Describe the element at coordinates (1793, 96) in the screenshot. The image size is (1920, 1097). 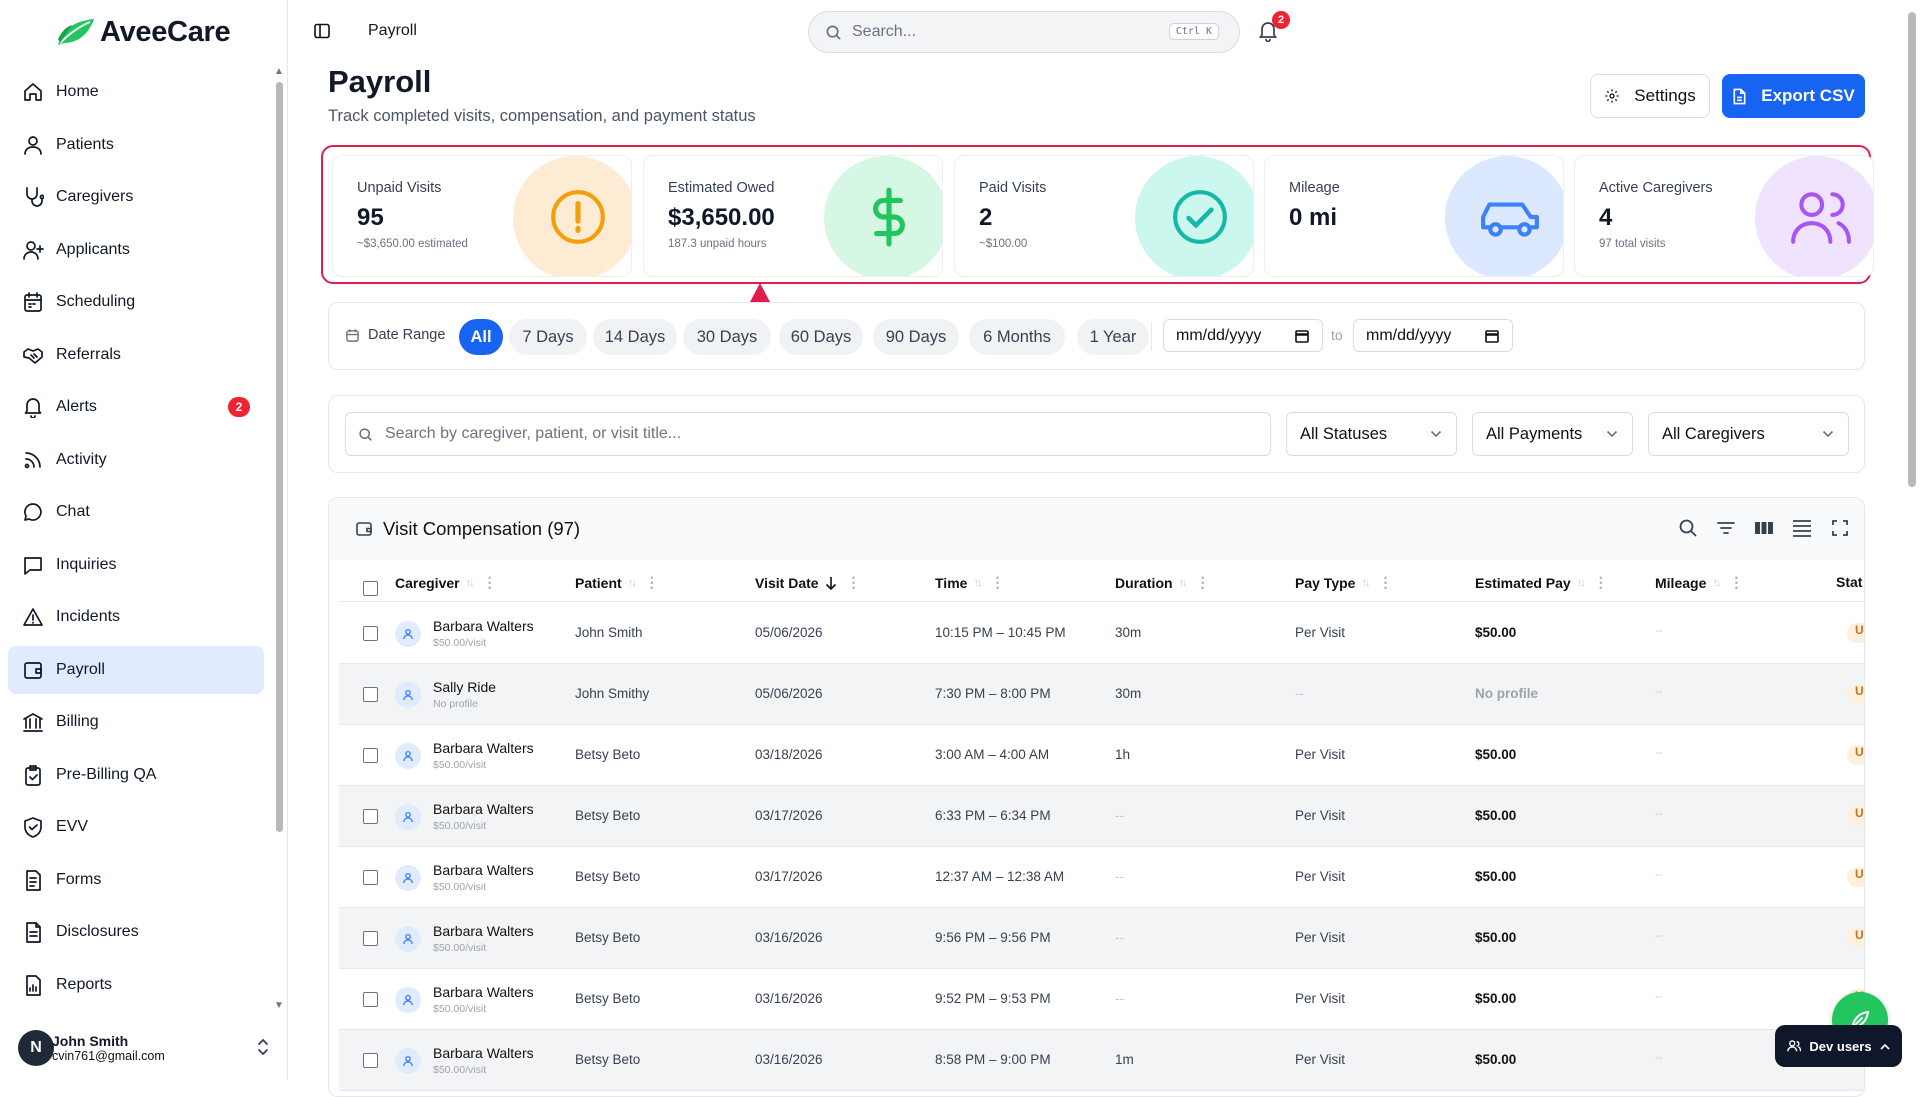
I see `export-csv-button: Export CSV` at that location.